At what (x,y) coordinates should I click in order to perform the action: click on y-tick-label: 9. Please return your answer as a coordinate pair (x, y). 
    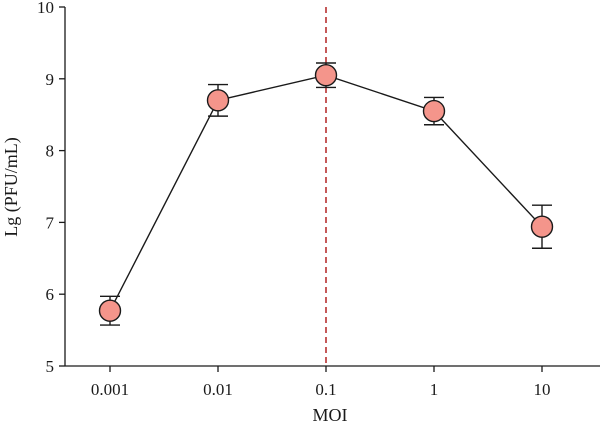
    Looking at the image, I should click on (50, 79).